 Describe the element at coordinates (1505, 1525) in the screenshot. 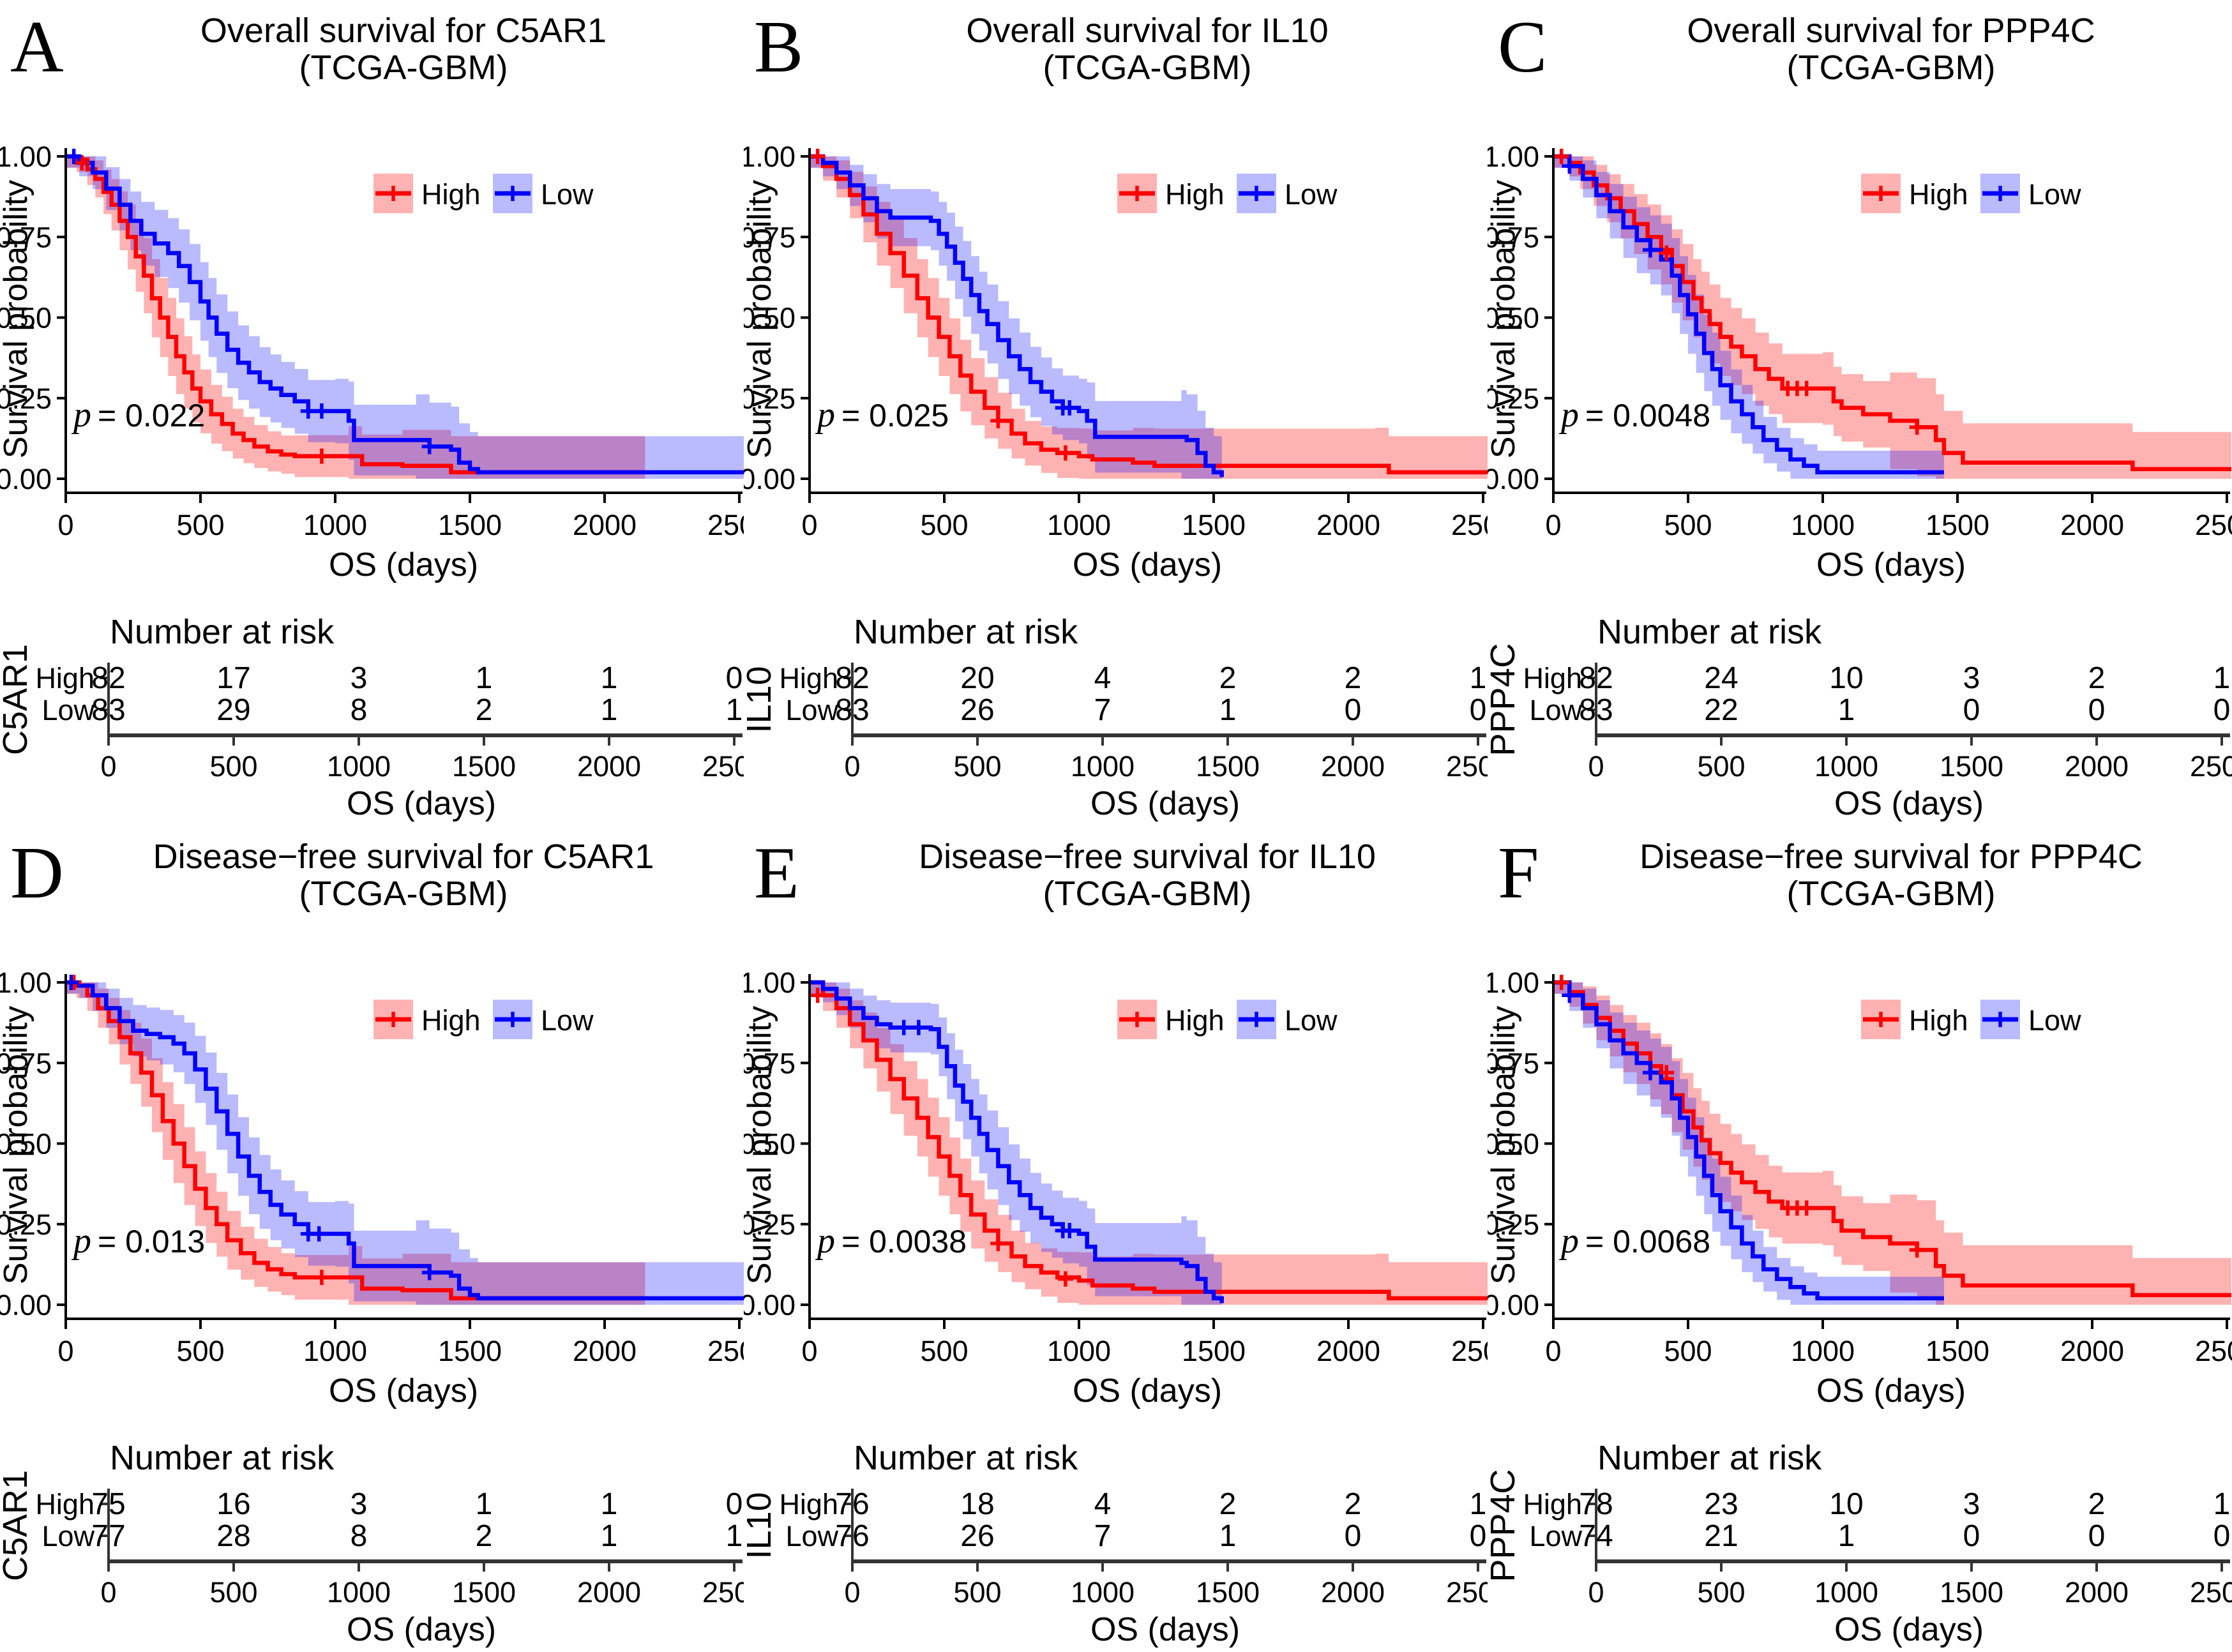

I see `risk-gene-label: PPP4C` at that location.